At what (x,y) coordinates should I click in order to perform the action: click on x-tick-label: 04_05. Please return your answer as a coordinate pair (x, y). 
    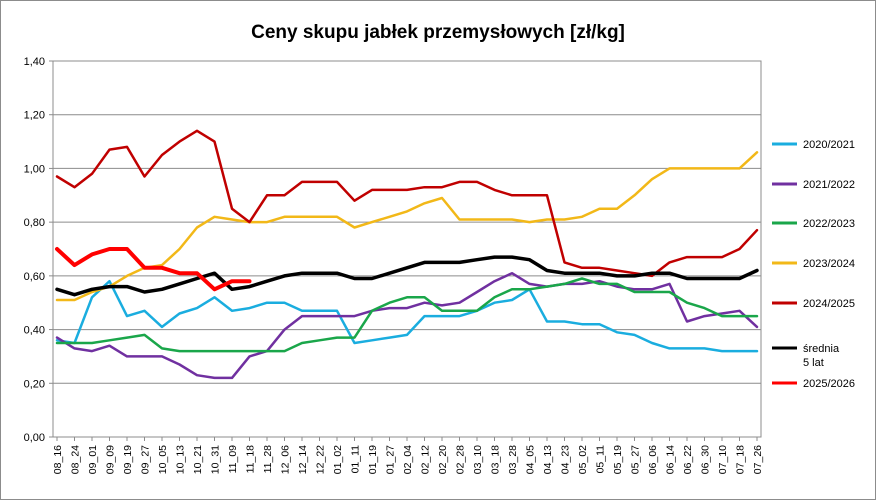
    Looking at the image, I should click on (531, 459).